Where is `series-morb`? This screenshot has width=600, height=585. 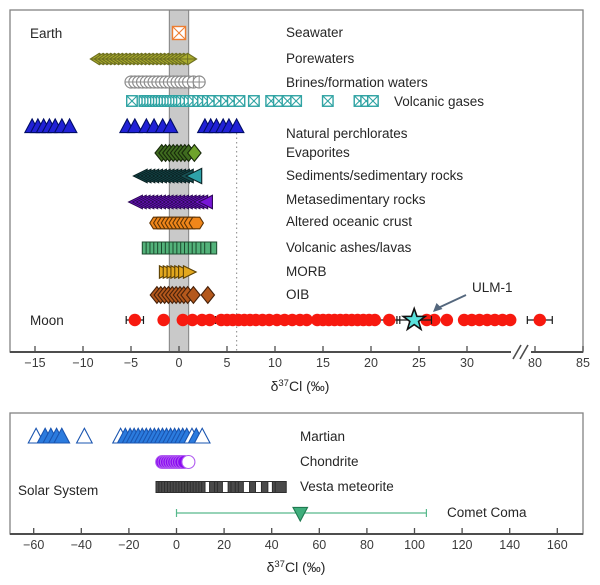 series-morb is located at coordinates (178, 272).